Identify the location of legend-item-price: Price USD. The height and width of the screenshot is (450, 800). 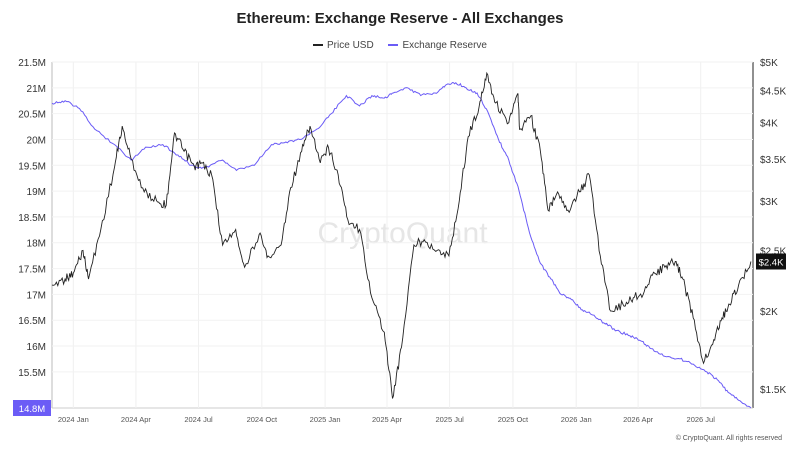
(343, 45).